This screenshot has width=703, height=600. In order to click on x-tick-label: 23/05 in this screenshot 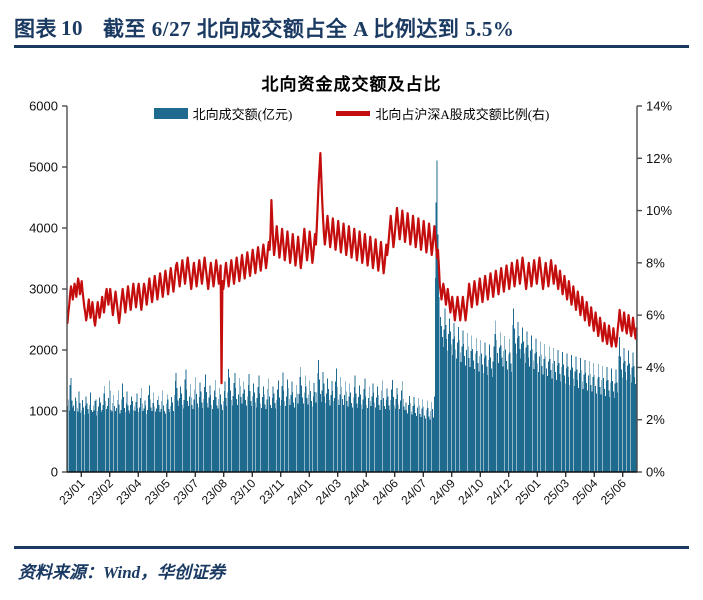, I will do `click(157, 491)`.